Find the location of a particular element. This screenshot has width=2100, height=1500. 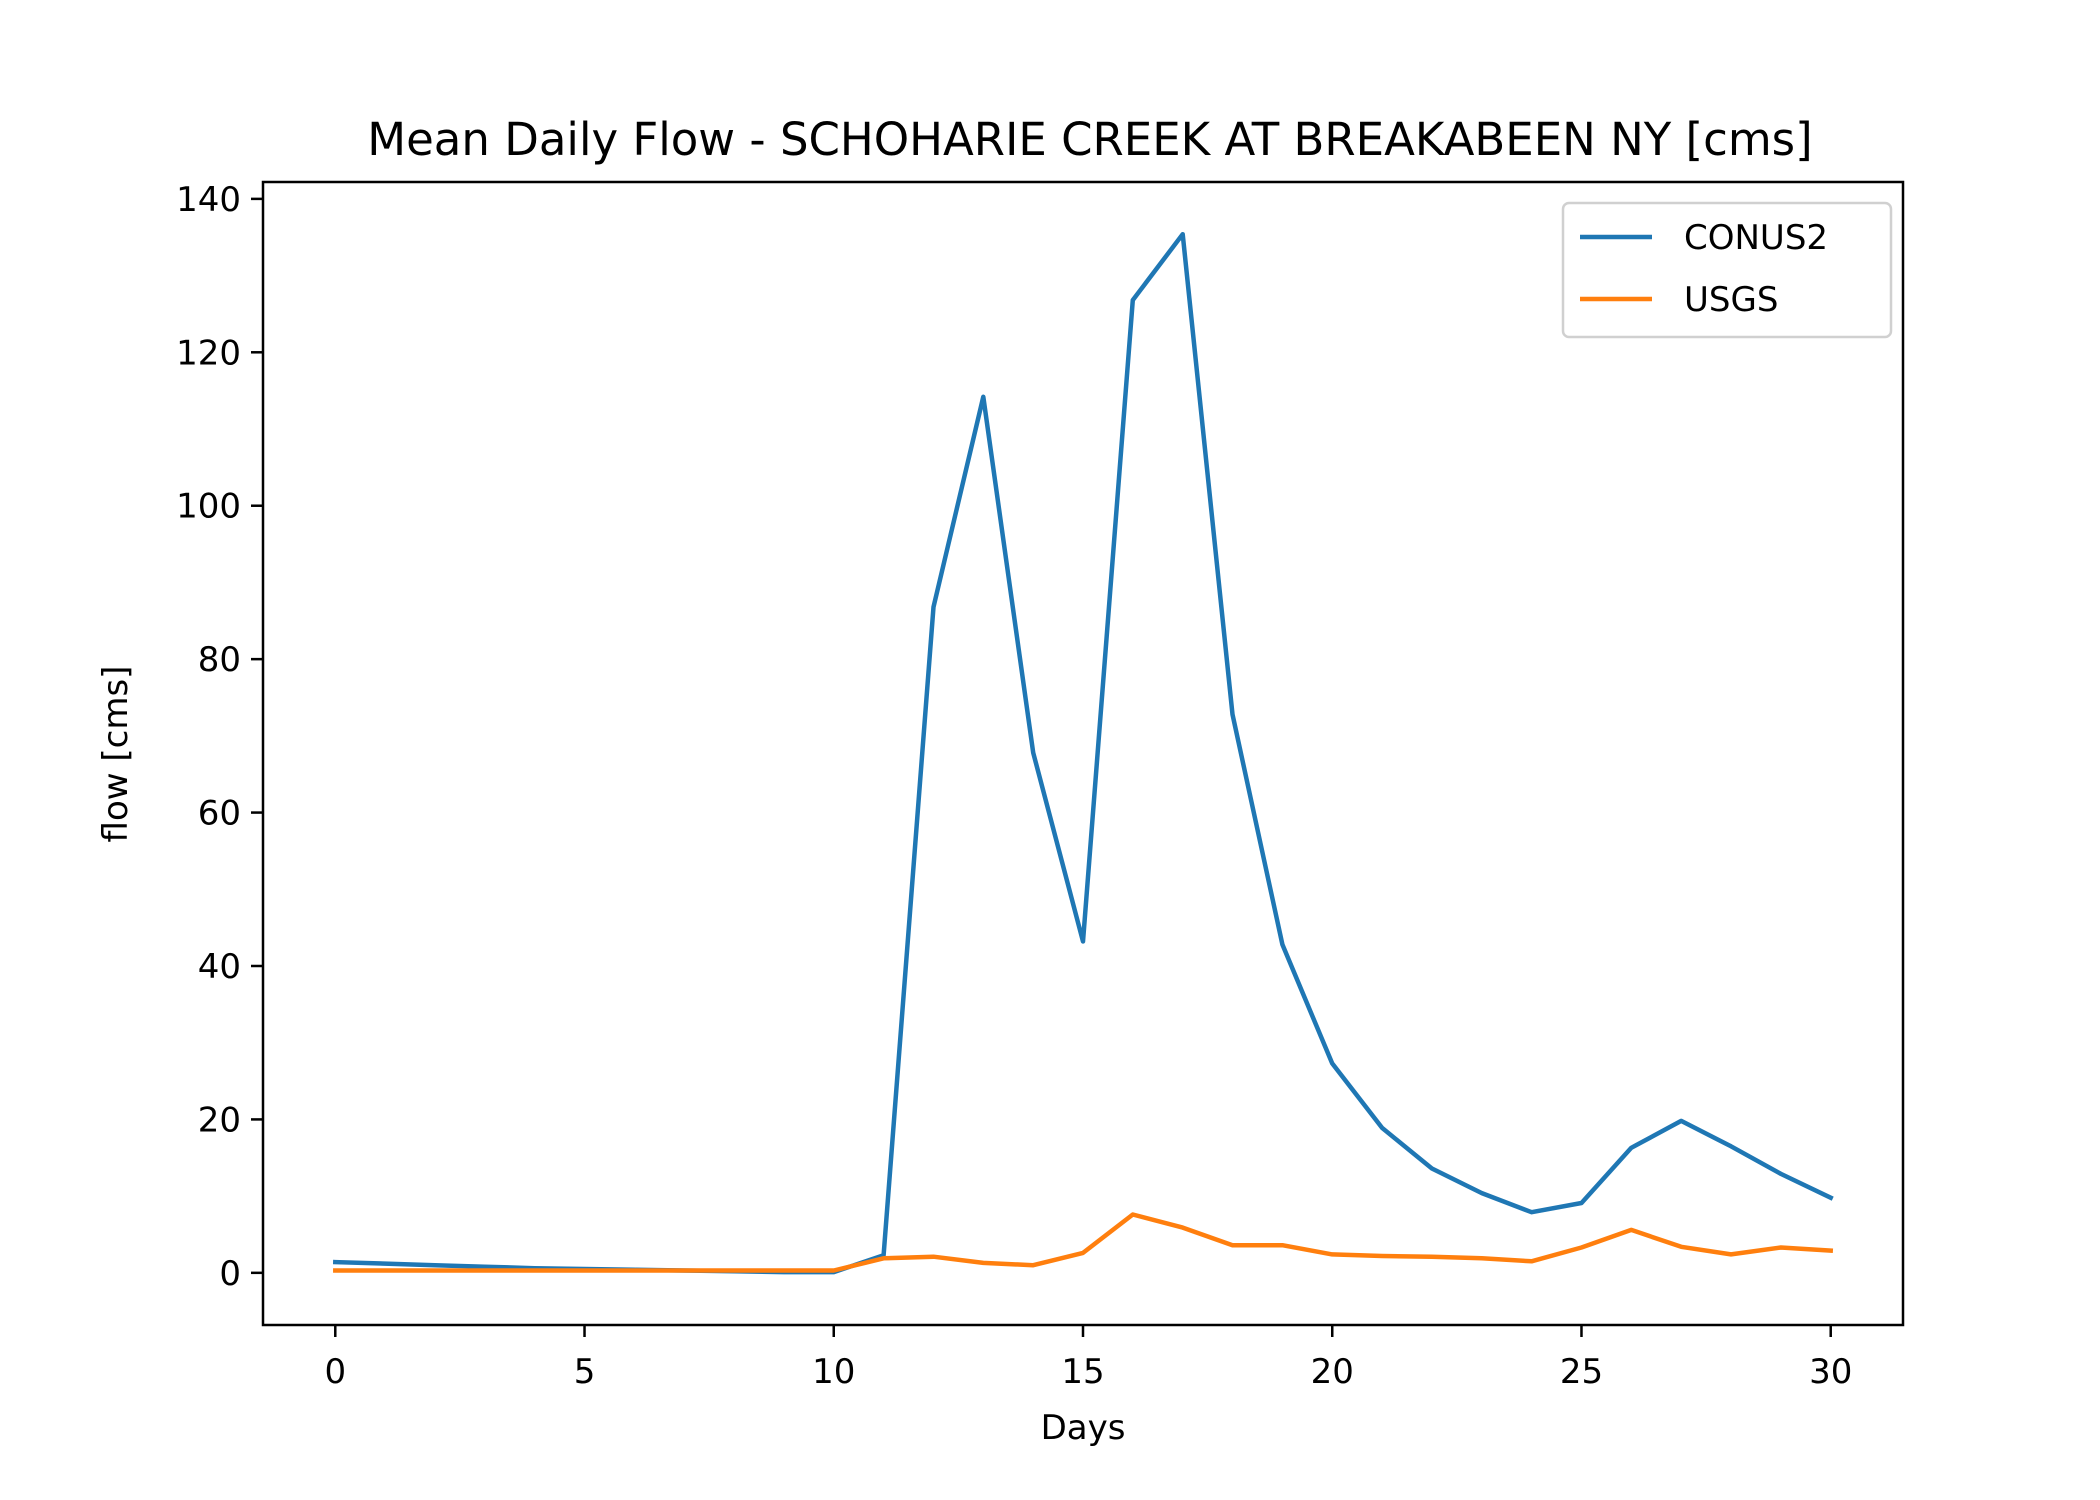

y-tick-label: 40 is located at coordinates (219, 967).